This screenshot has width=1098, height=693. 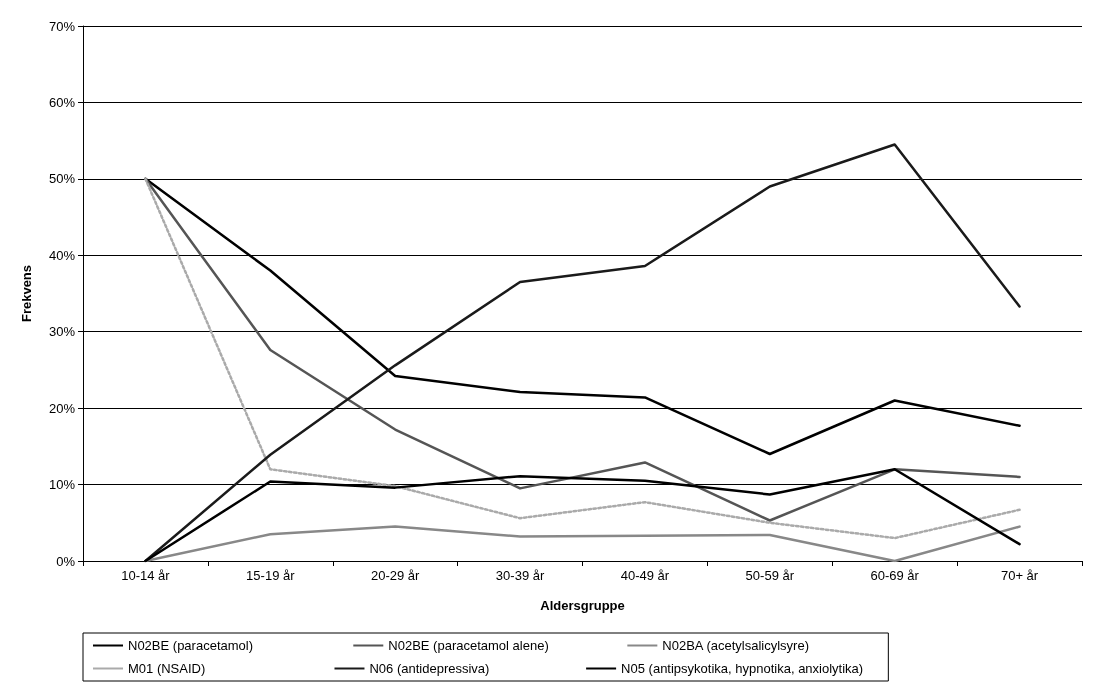 I want to click on y-tick-label: 30%, so click(x=62, y=332).